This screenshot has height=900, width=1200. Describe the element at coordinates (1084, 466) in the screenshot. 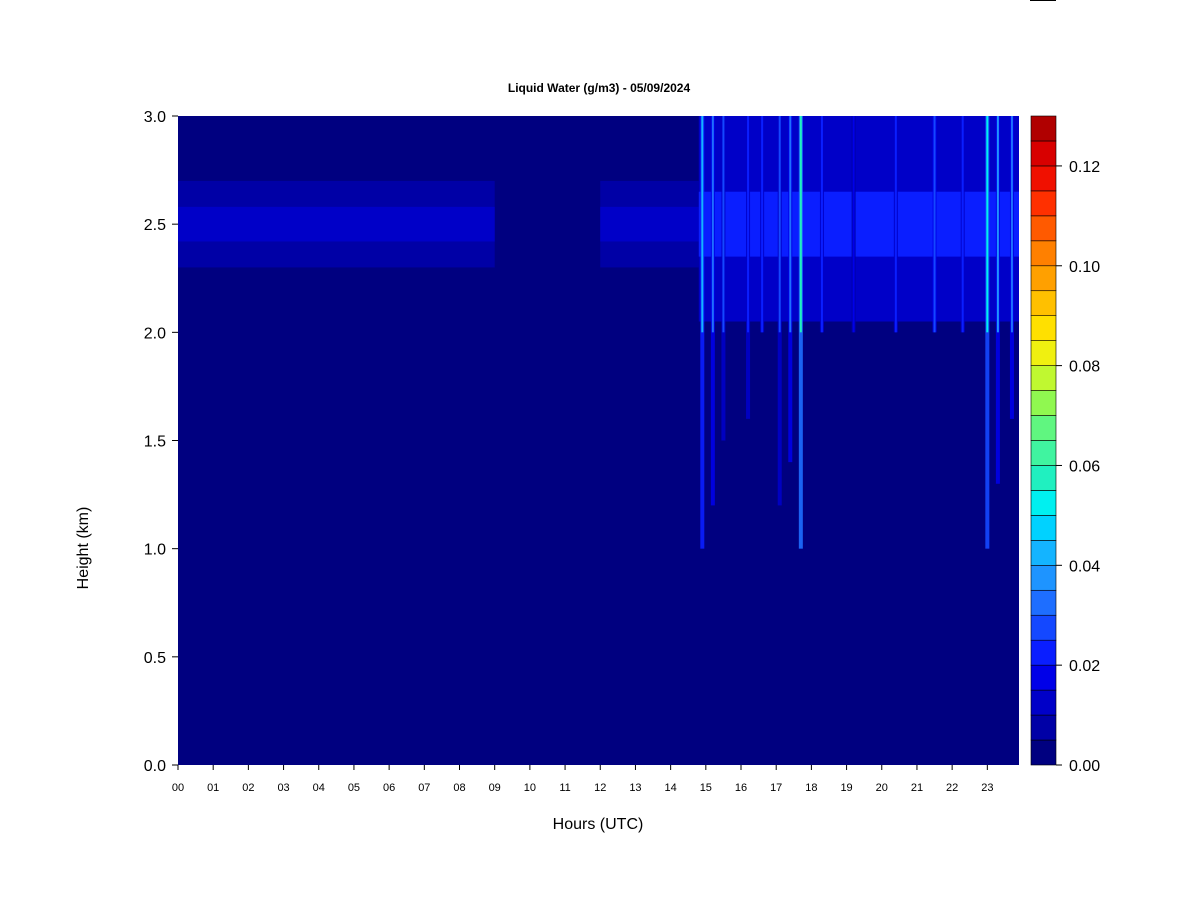

I see `colorbar-tick-label: 0.06` at that location.